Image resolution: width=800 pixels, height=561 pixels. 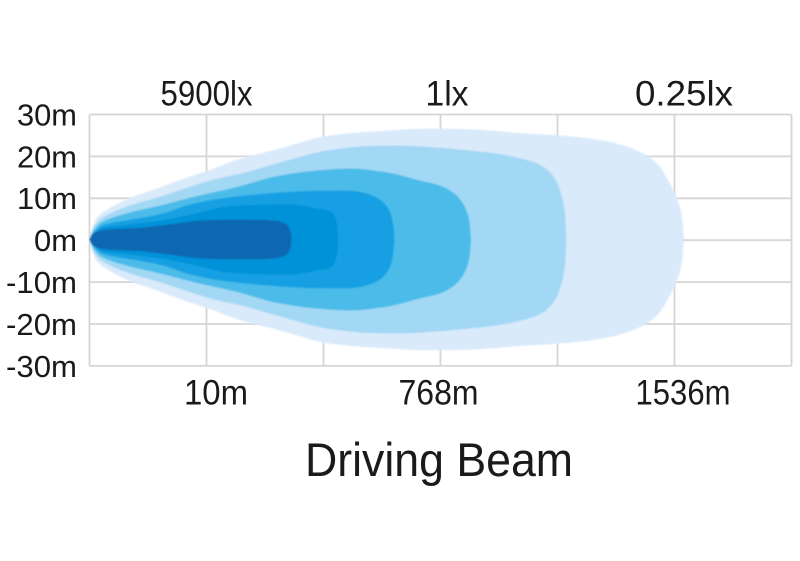 I want to click on svg-text: 0.25lx, so click(x=684, y=94).